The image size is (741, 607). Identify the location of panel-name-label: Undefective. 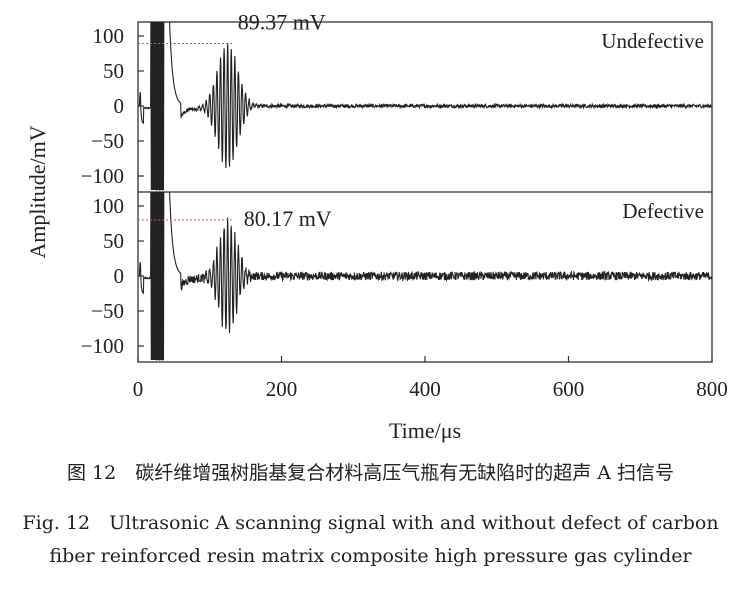
(652, 41).